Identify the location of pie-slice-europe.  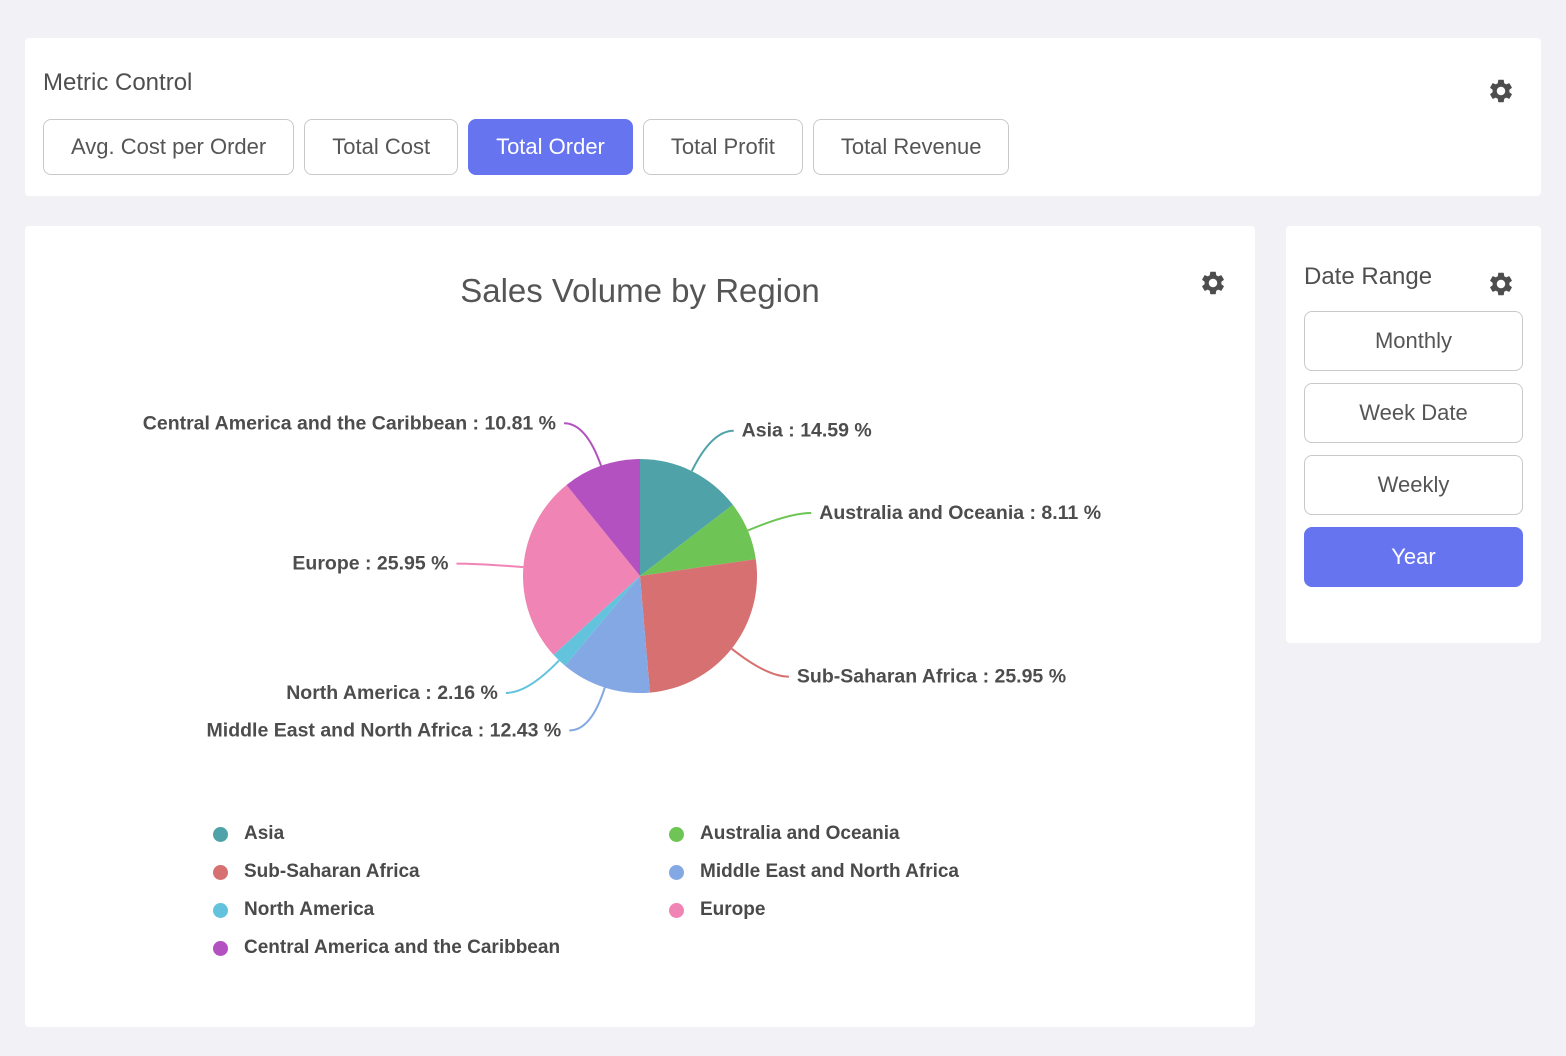
(581, 569).